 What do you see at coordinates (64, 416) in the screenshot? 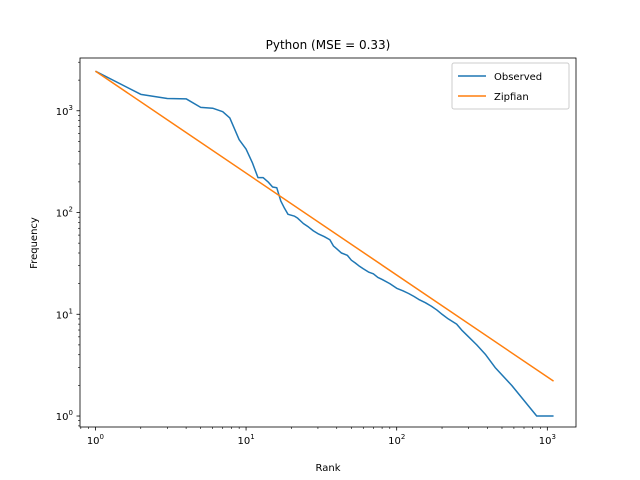
I see `y-tick-label: 10⁰` at bounding box center [64, 416].